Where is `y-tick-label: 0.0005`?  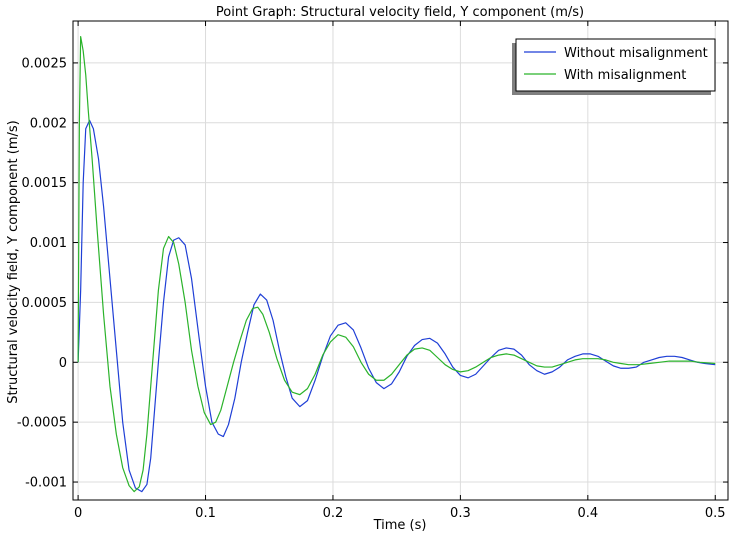 y-tick-label: 0.0005 is located at coordinates (45, 303).